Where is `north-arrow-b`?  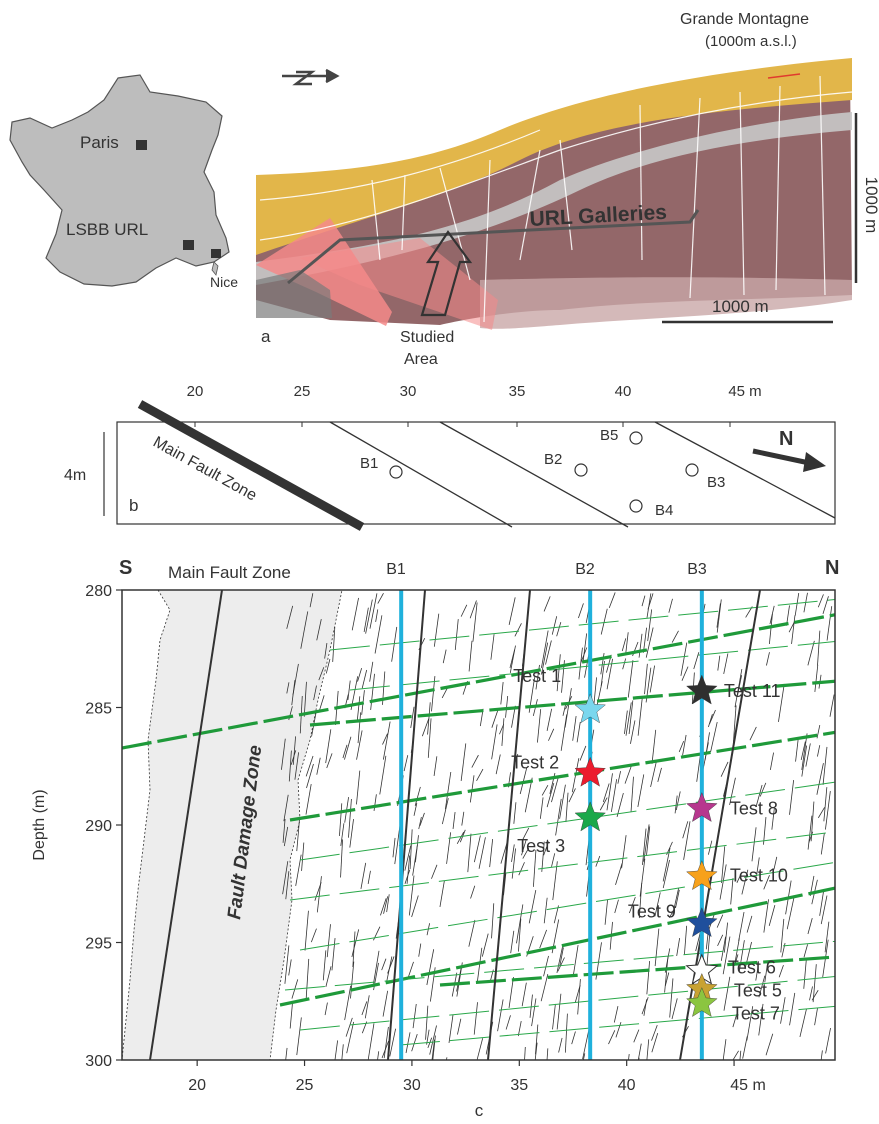
north-arrow-b is located at coordinates (789, 460).